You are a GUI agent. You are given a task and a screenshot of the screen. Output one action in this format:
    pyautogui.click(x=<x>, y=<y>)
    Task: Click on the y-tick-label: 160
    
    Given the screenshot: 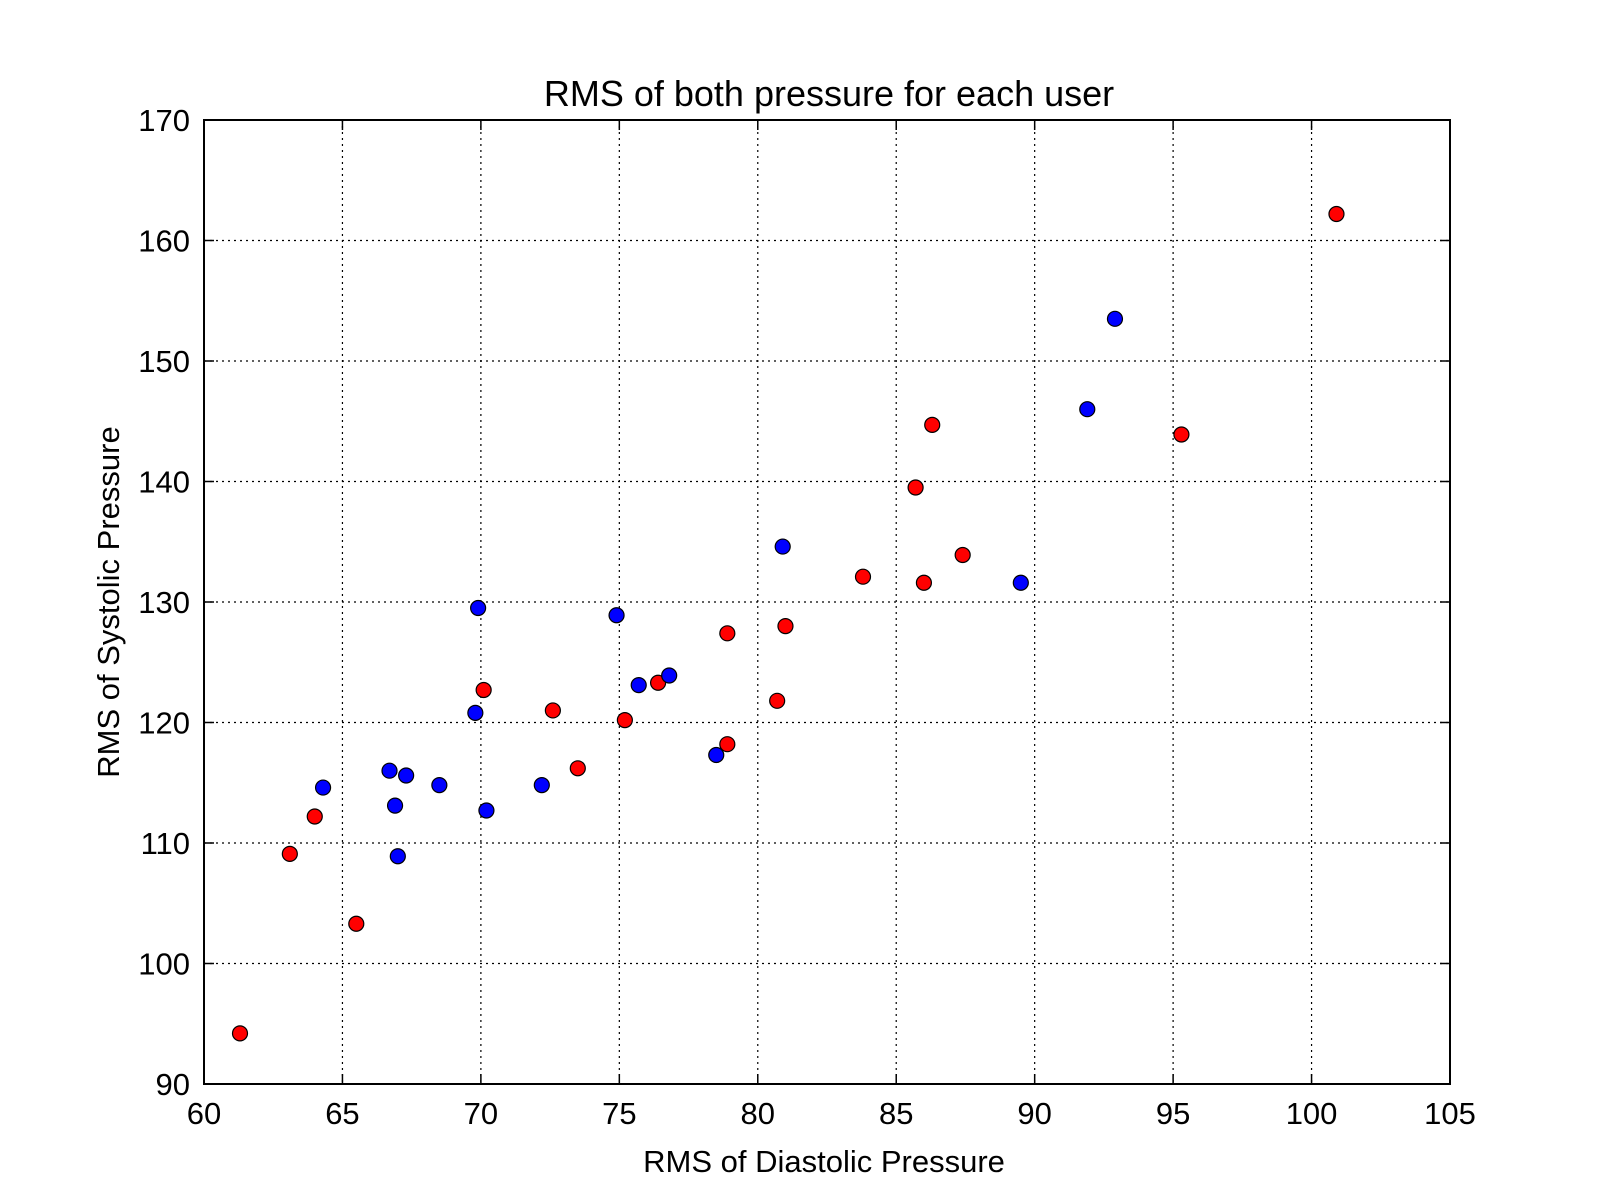 What is the action you would take?
    pyautogui.click(x=164, y=241)
    